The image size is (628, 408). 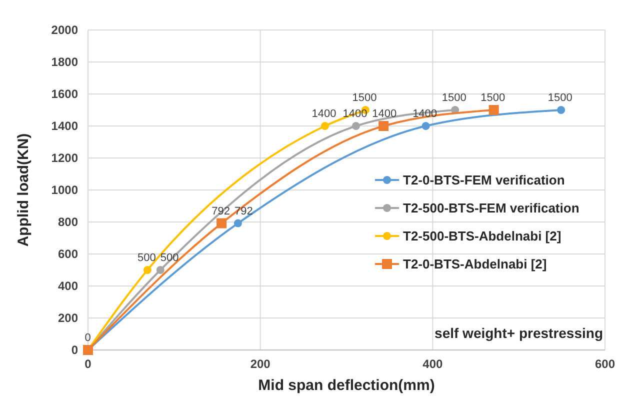 I want to click on annotation: self weight+ prestressing, so click(x=518, y=333).